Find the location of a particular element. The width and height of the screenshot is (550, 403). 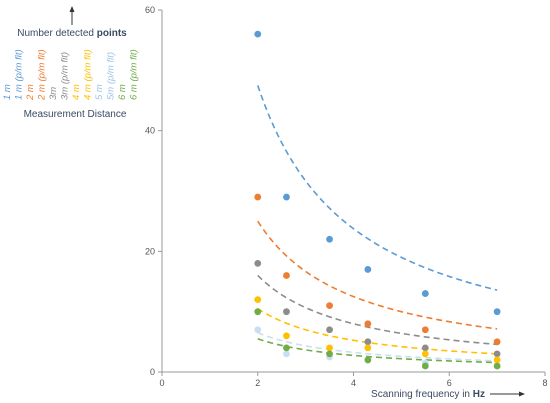

y-axis-title-main: Number detected is located at coordinates (57, 33).